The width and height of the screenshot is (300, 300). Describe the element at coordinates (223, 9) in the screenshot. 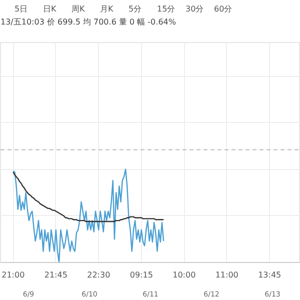

I see `text: 60分` at that location.